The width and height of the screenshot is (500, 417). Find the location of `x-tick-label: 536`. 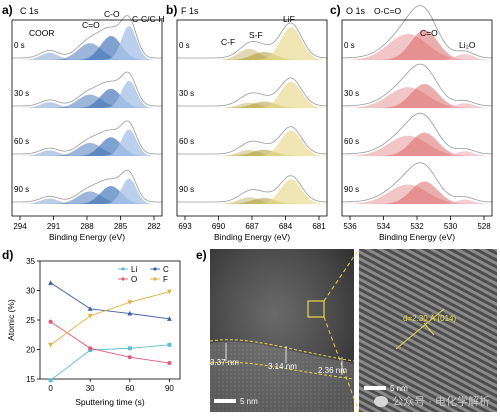

x-tick-label: 536 is located at coordinates (350, 226).